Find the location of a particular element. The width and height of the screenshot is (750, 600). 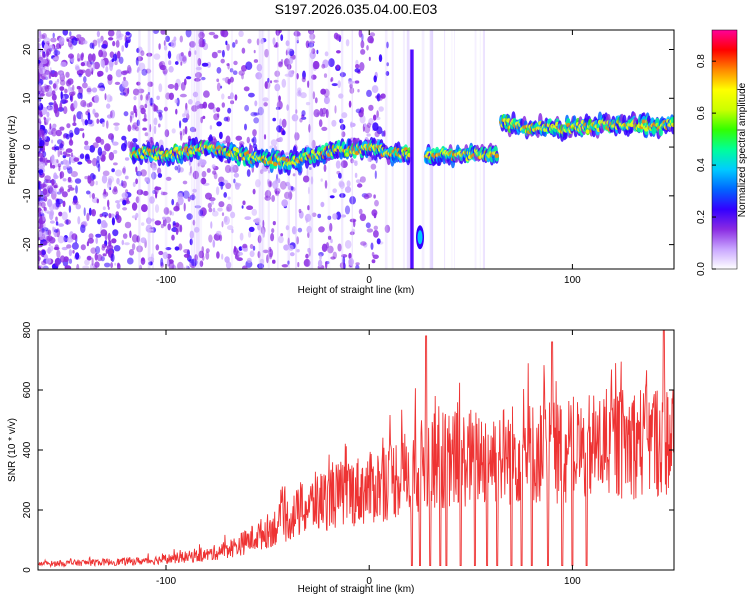

y-tick-label: -10 is located at coordinates (27, 195).